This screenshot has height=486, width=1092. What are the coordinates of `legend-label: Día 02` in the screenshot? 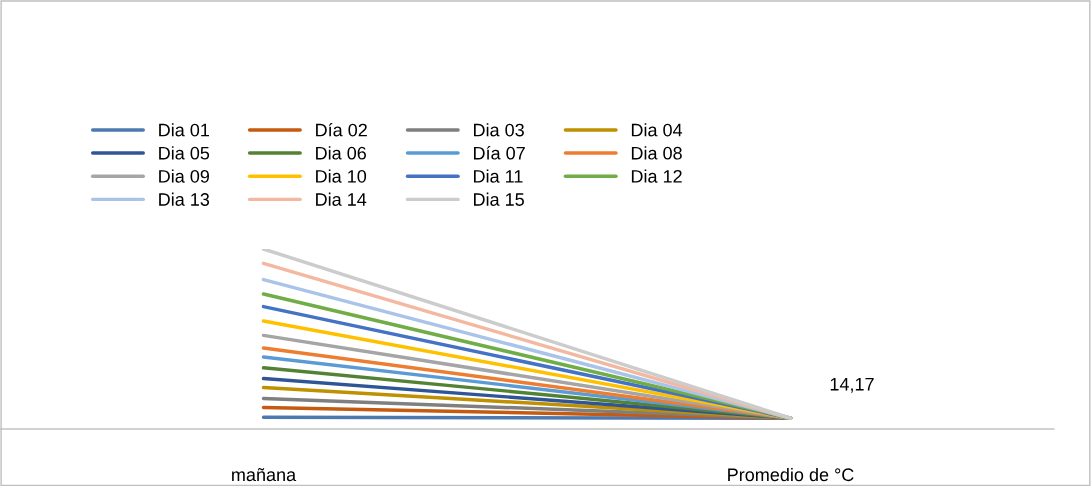 It's located at (341, 129).